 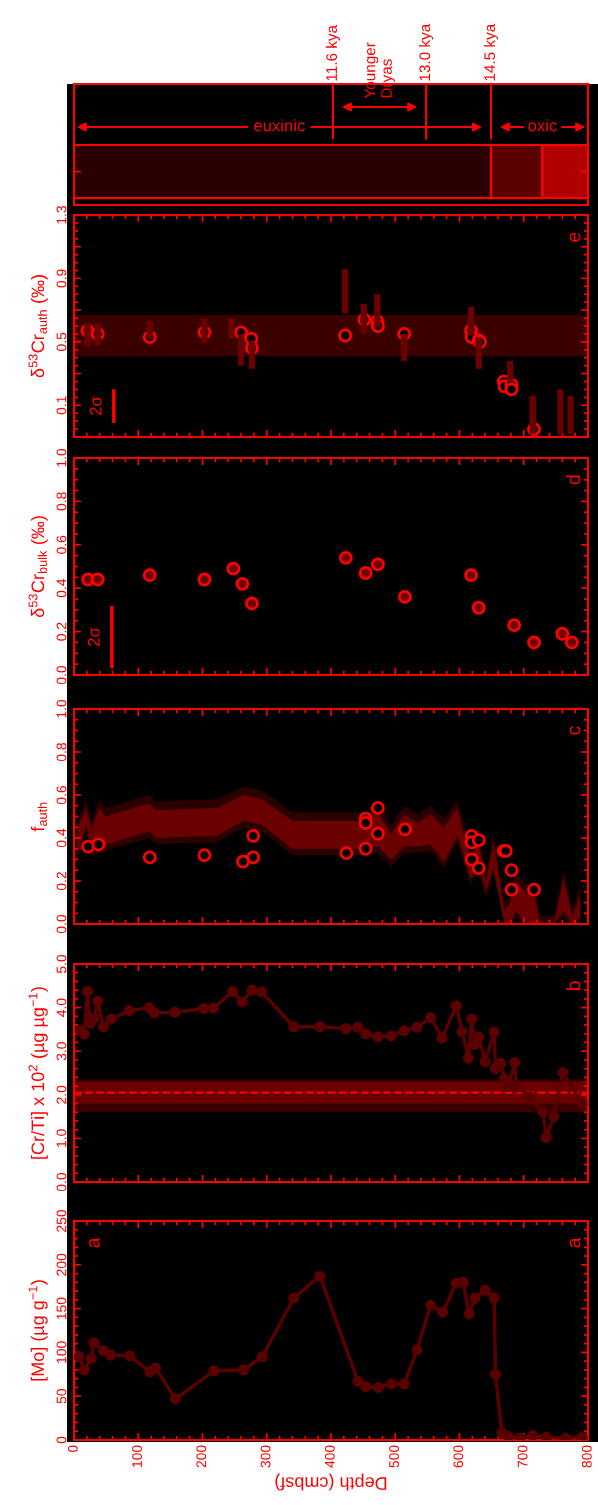 I want to click on y-axis-title: δ$^{53}$Cr$_{bulk}$ (‰), so click(x=38, y=567).